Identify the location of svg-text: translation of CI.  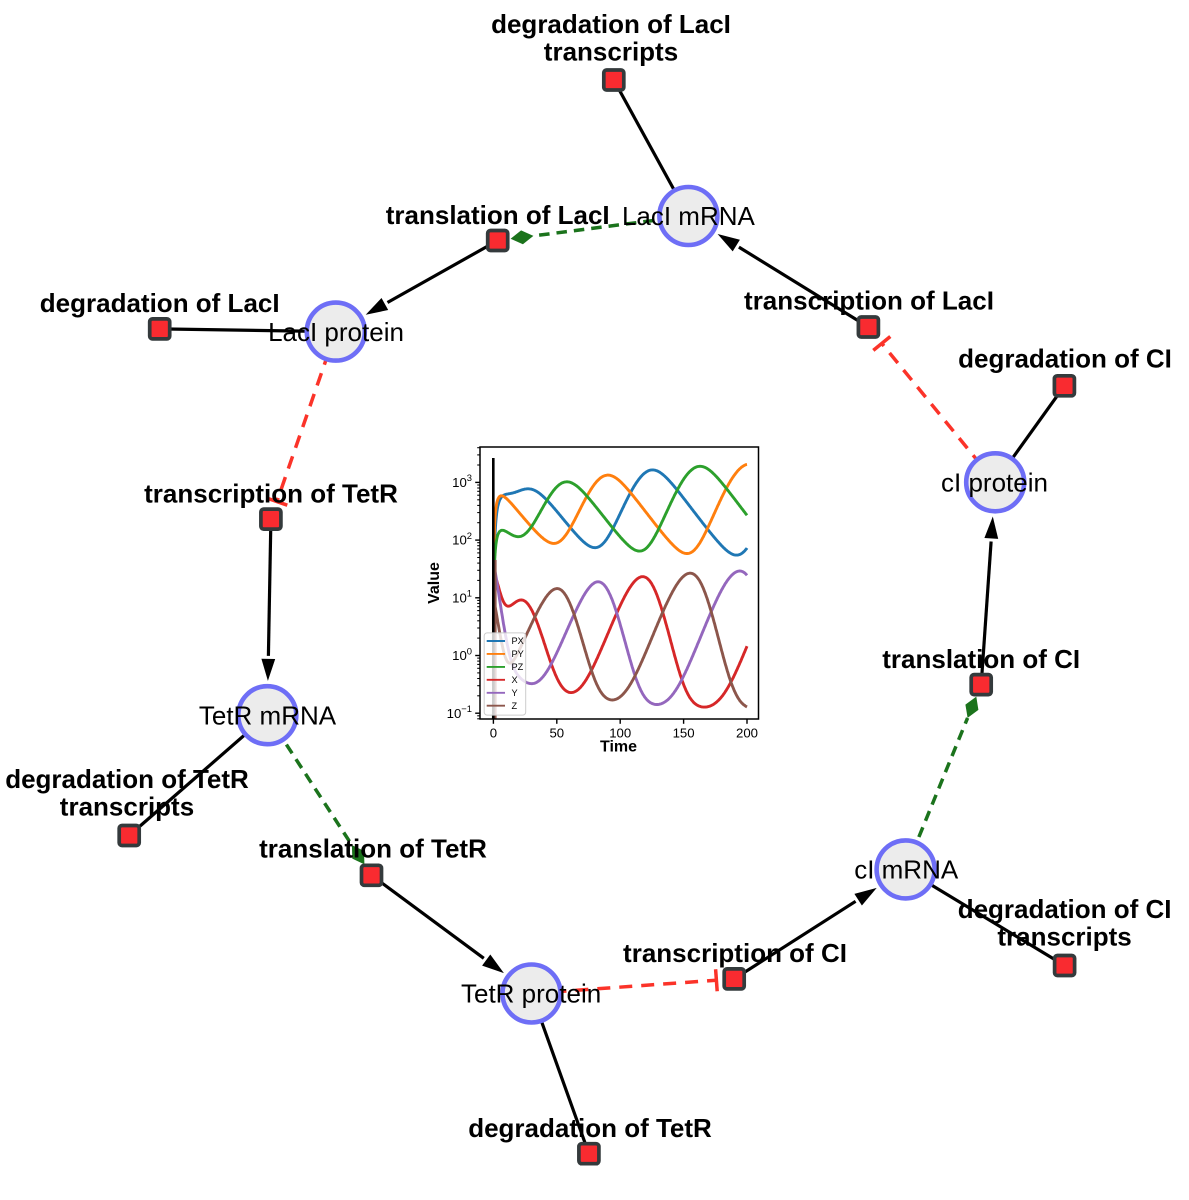
(981, 659).